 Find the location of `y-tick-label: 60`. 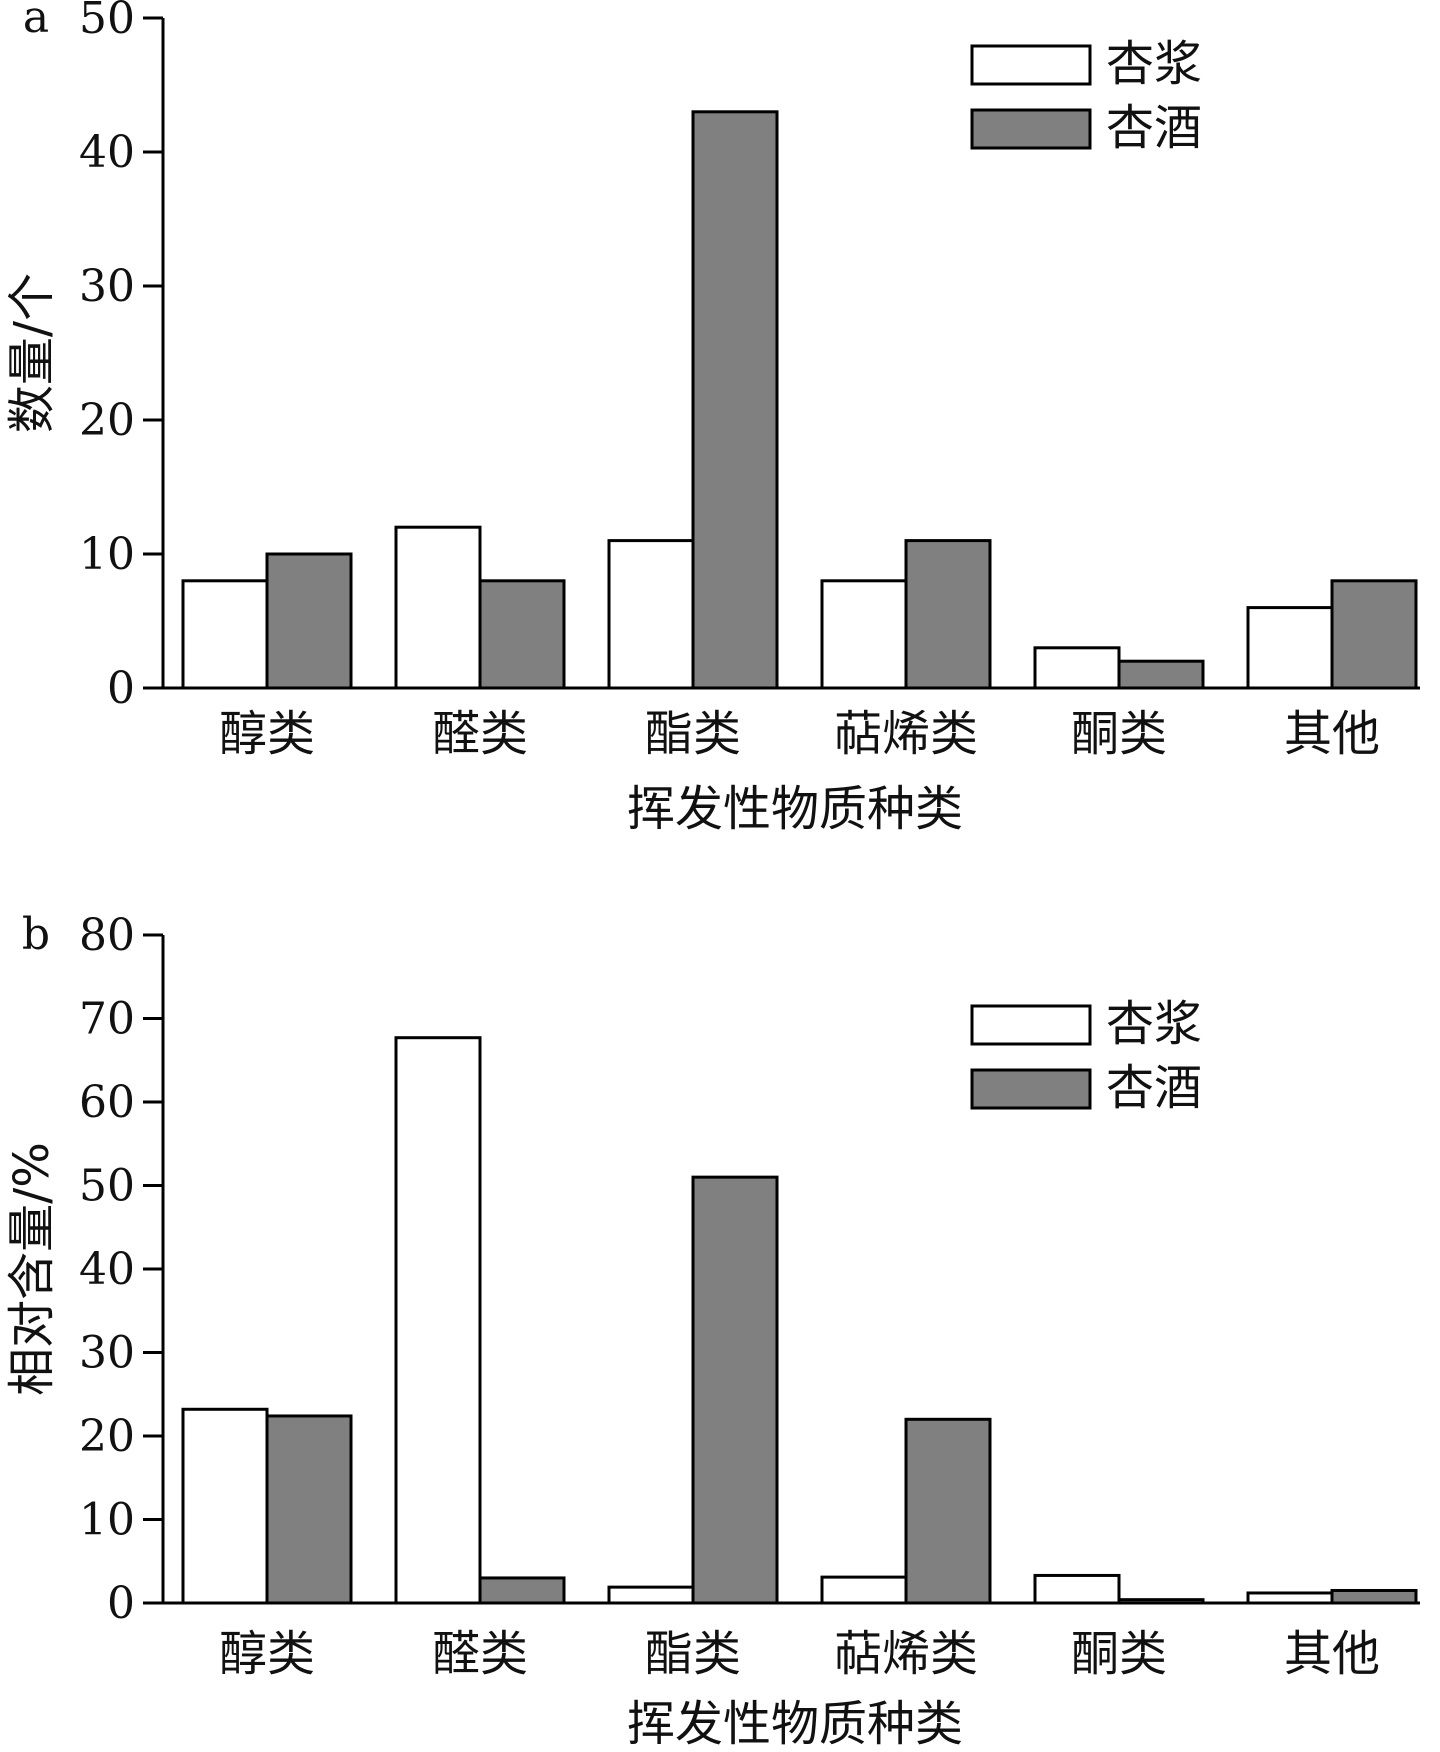

y-tick-label: 60 is located at coordinates (107, 1102).